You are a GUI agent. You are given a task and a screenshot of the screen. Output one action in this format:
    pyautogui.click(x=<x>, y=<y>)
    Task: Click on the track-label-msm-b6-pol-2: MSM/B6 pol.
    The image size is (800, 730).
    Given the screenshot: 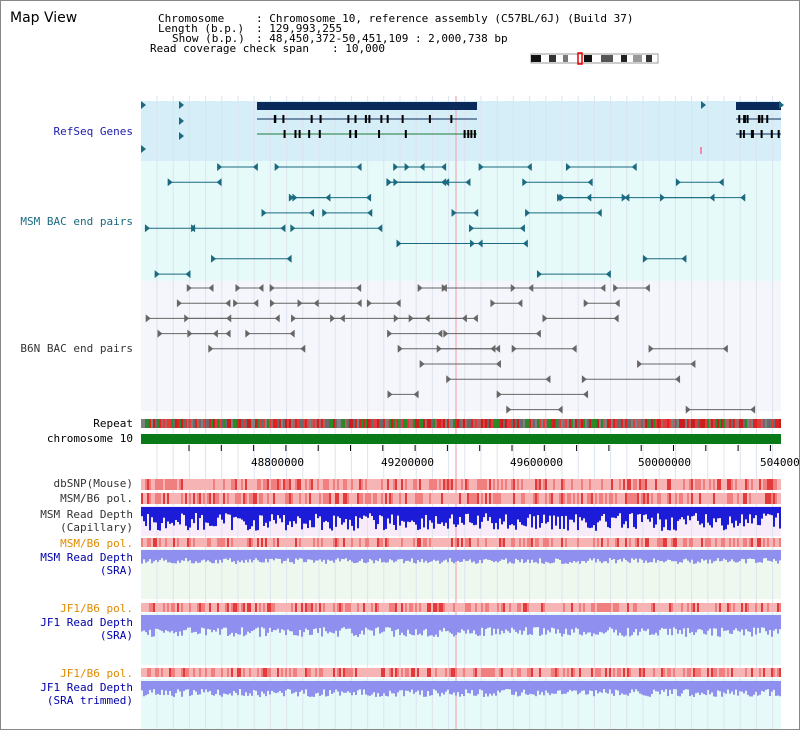 What is the action you would take?
    pyautogui.click(x=96, y=543)
    